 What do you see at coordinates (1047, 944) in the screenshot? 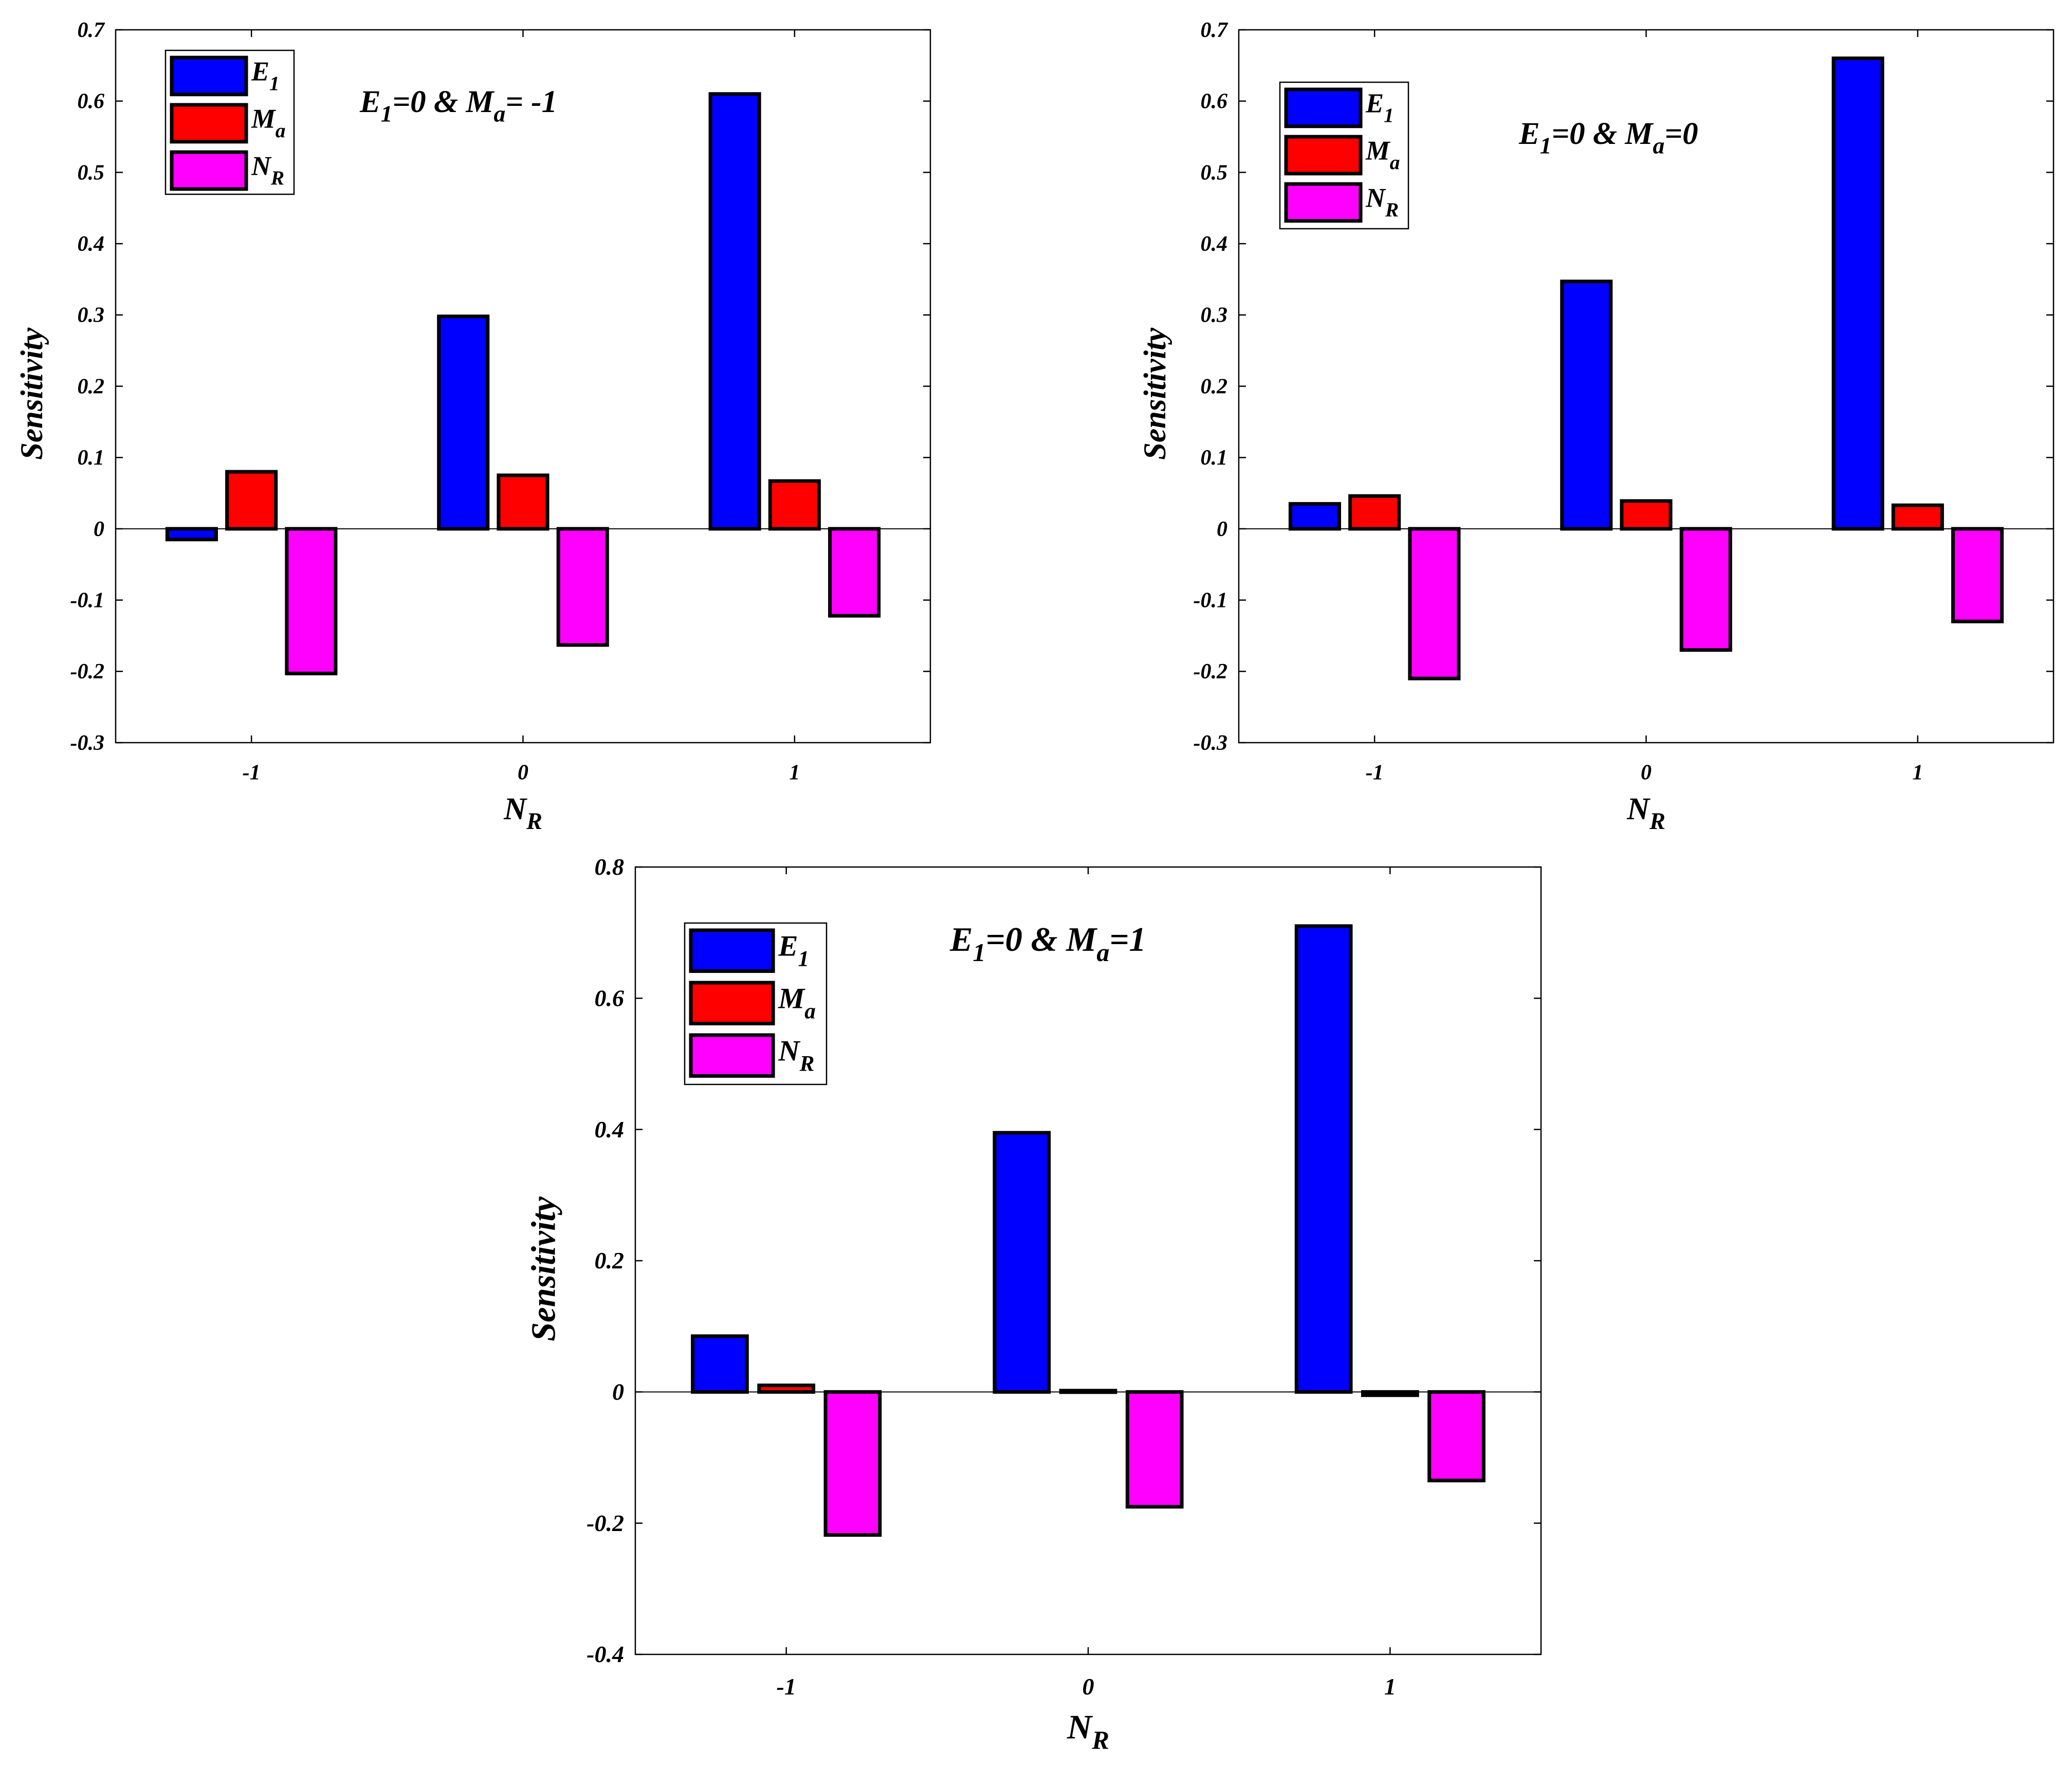
I see `chart-title: E1=0 & Ma=1` at bounding box center [1047, 944].